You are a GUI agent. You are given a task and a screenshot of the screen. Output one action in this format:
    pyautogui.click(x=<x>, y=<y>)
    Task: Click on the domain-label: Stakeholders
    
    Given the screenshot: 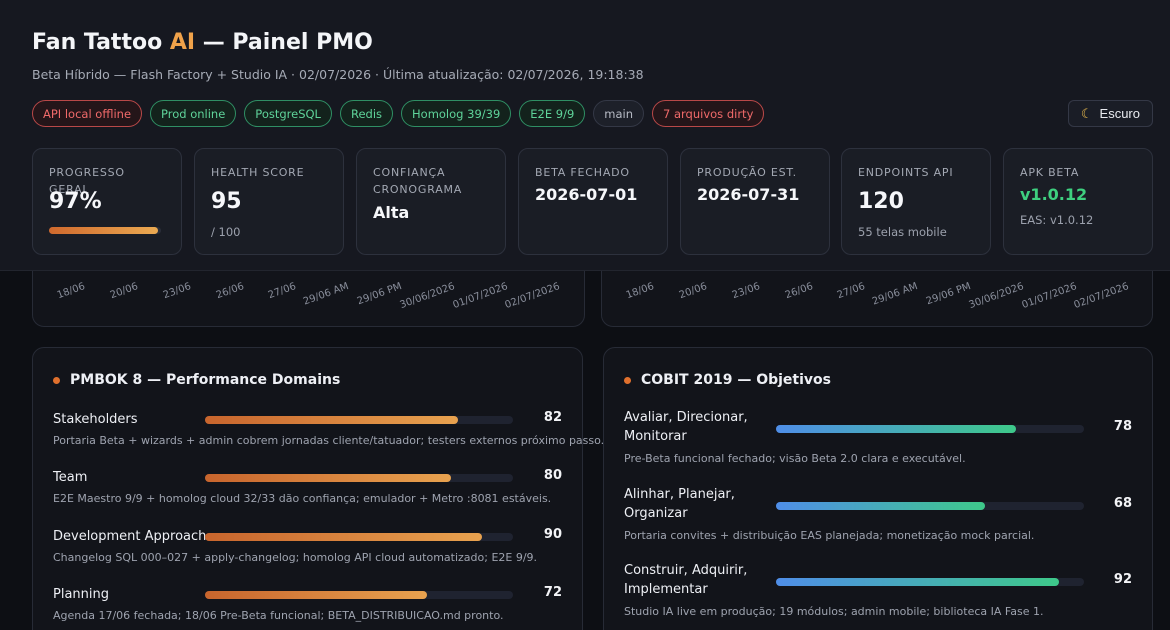 What is the action you would take?
    pyautogui.click(x=95, y=419)
    